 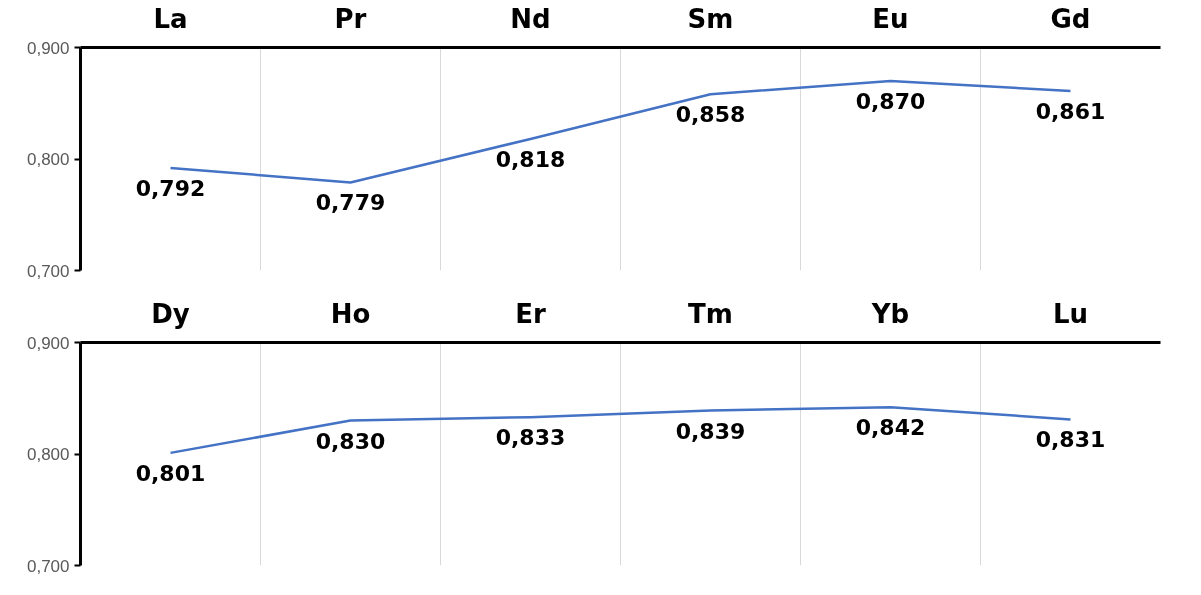 What do you see at coordinates (890, 428) in the screenshot?
I see `data-label: 0,842` at bounding box center [890, 428].